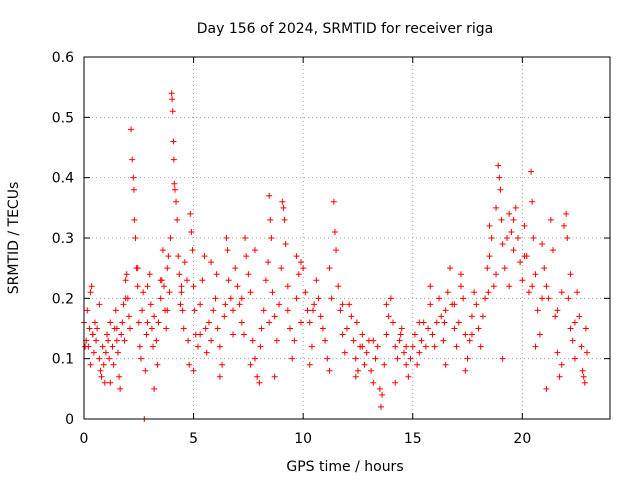 The height and width of the screenshot is (480, 640). Describe the element at coordinates (63, 299) in the screenshot. I see `y-tick-label: 0.2` at that location.